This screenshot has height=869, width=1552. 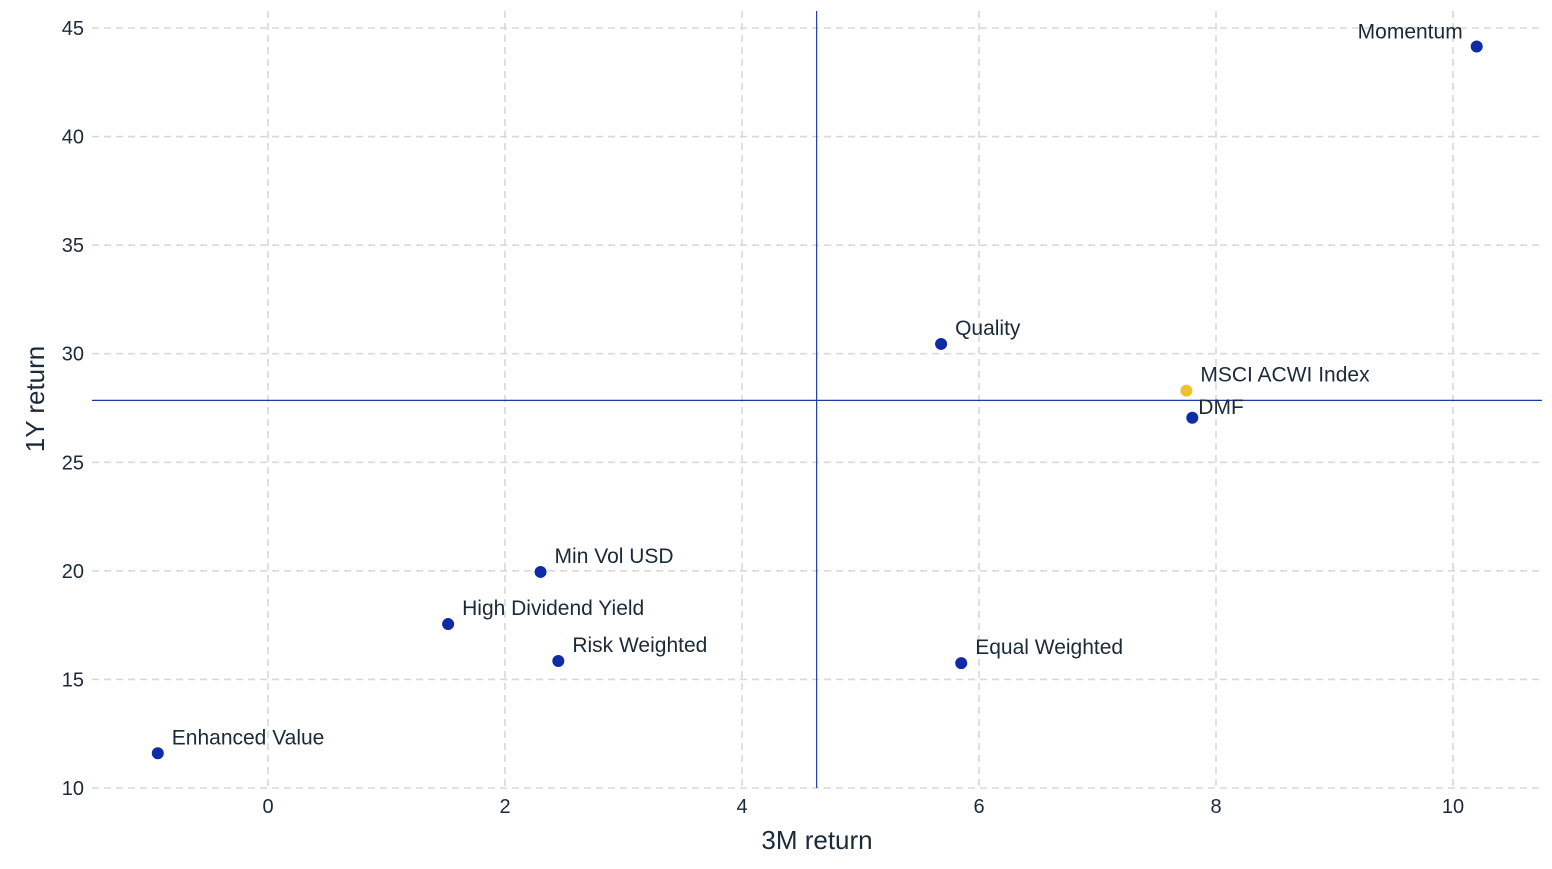 I want to click on y-tick-label: 25, so click(x=73, y=463).